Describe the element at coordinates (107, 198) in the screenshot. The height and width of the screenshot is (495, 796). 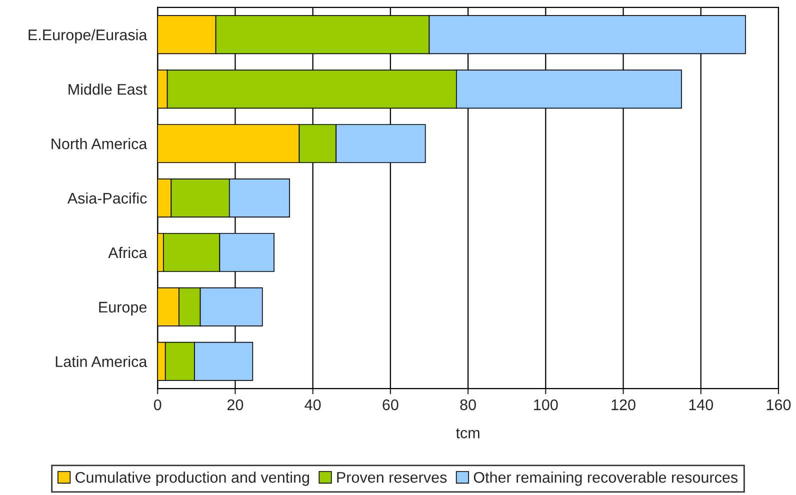
I see `y-tick-label: Asia-Pacific` at that location.